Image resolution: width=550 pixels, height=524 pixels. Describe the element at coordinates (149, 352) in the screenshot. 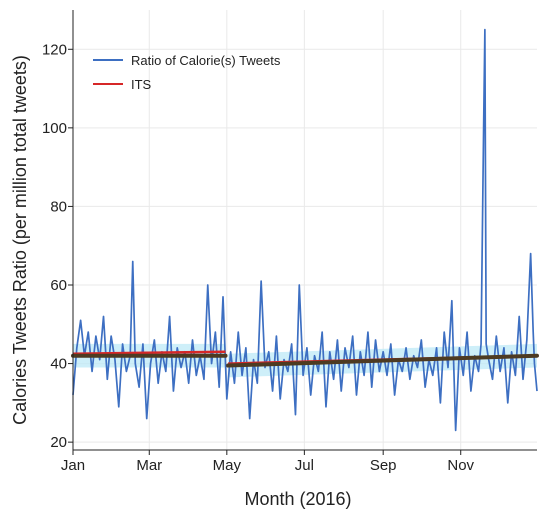

I see `its-segment` at that location.